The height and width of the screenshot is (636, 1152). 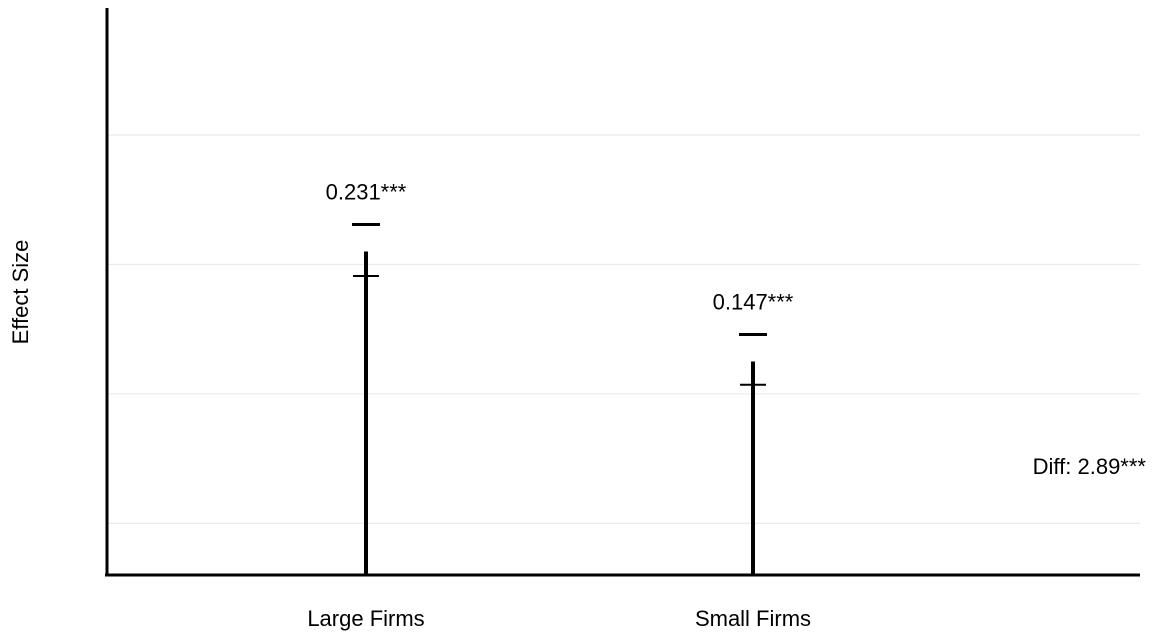 I want to click on diff-annotation: Diff: 2.89***, so click(x=1090, y=466).